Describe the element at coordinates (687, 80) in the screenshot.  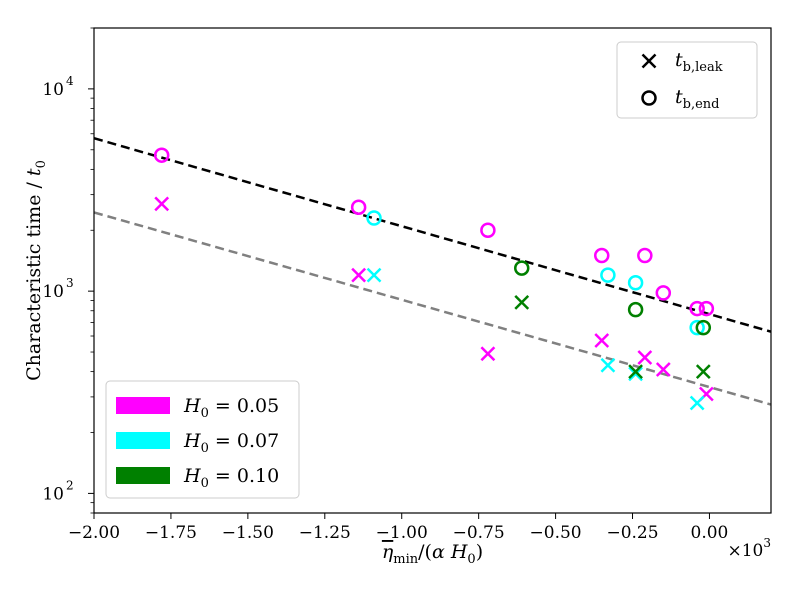
I see `legend-markers-box` at that location.